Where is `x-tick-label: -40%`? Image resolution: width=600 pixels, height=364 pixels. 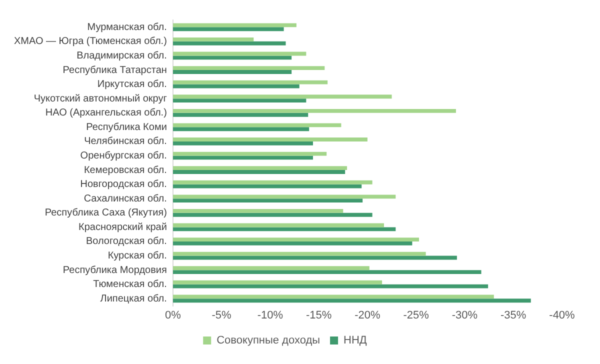
x-tick-label: -40% is located at coordinates (562, 315).